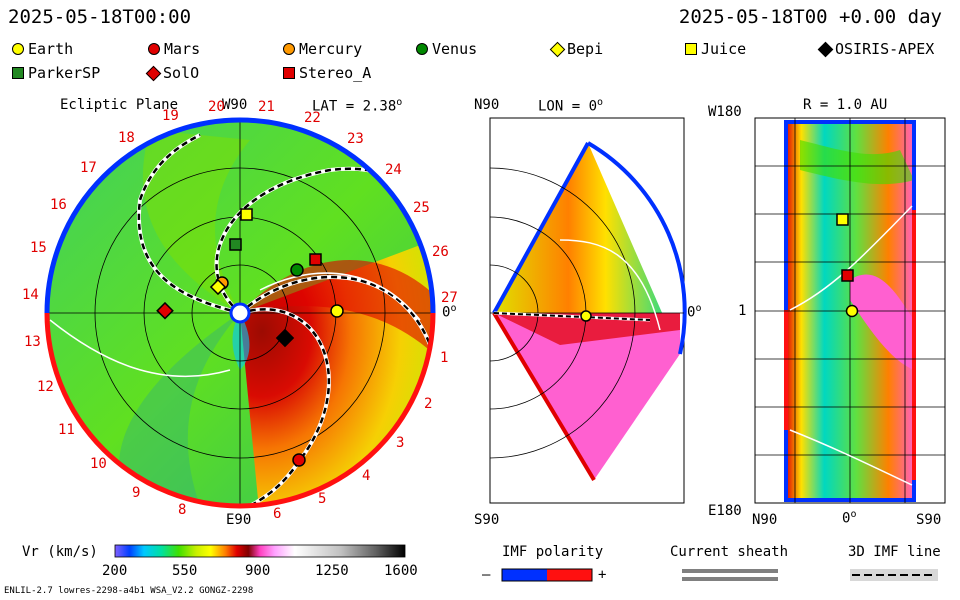 The image size is (960, 600). I want to click on r-panel, so click(850, 310).